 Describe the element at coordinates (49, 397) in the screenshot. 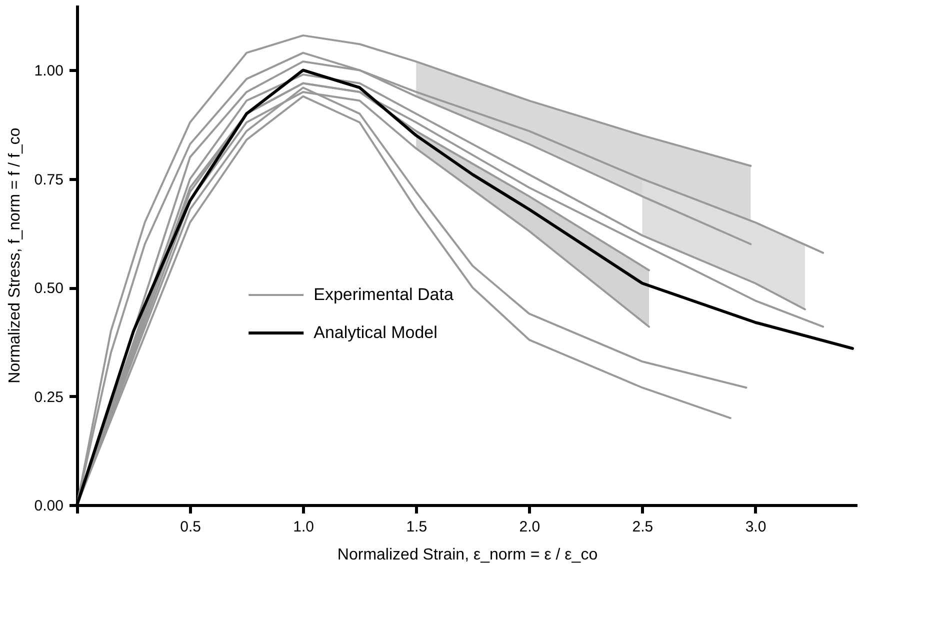

I see `y-tick-label: 0.25` at that location.